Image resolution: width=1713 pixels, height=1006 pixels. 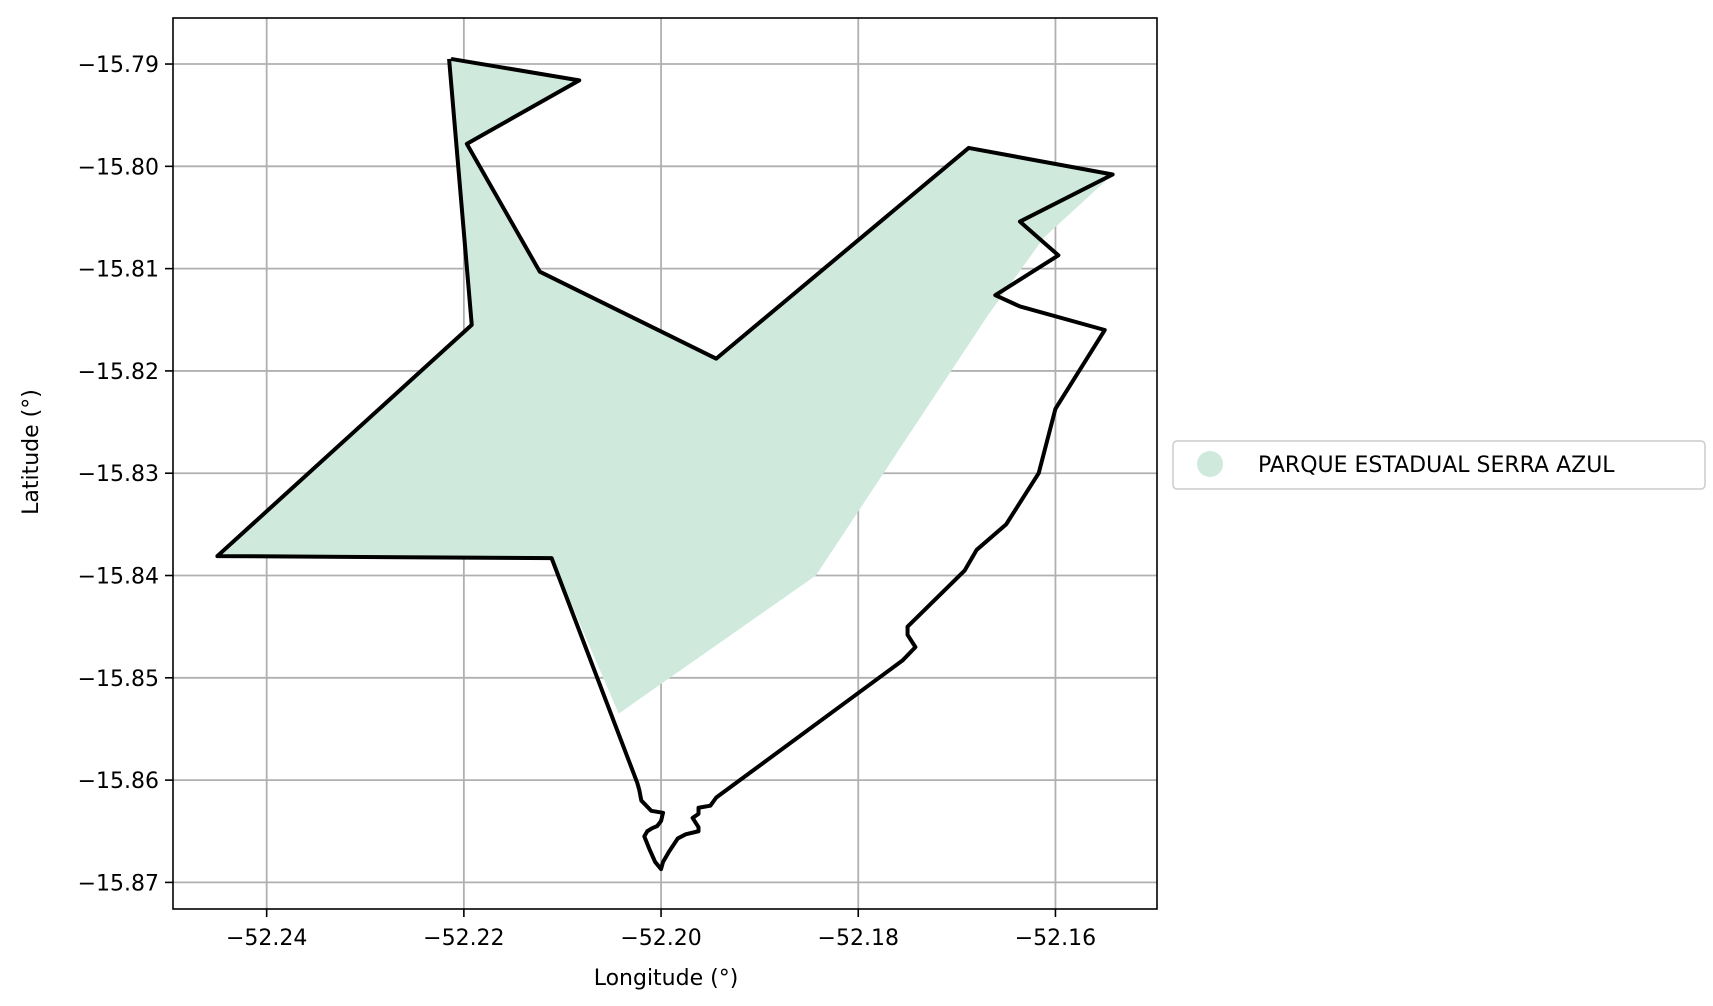 I want to click on legend: PARQUE ESTADUAL SERRA AZUL, so click(x=1439, y=465).